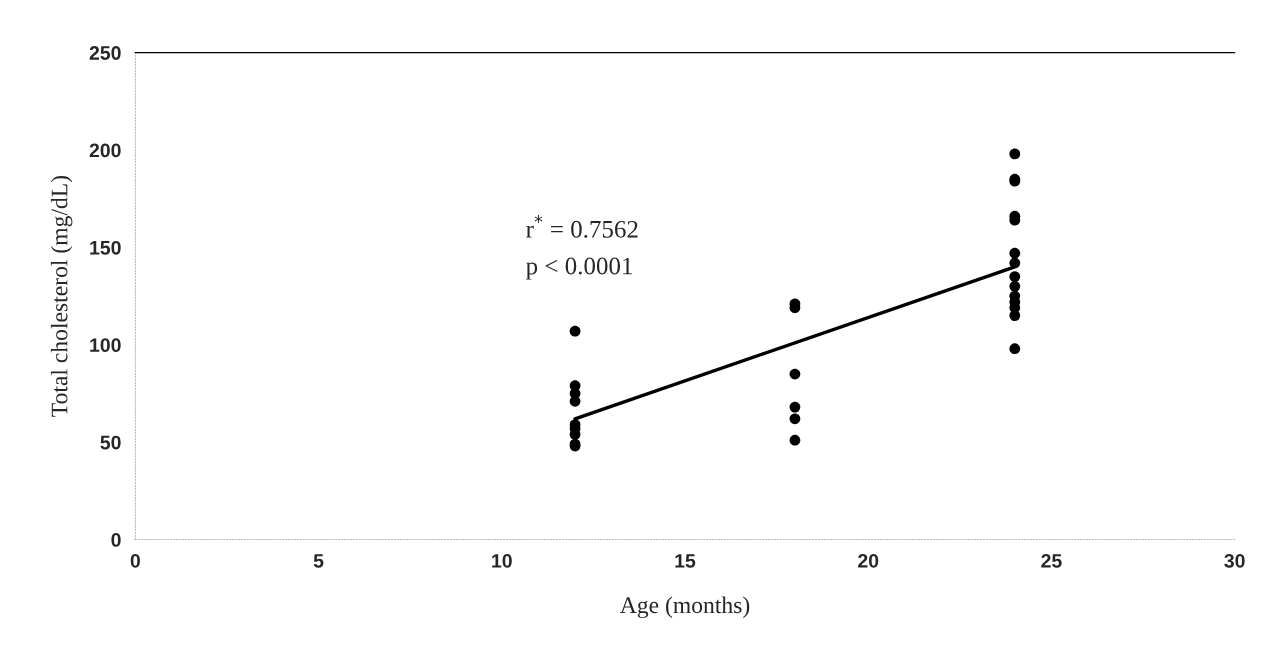  Describe the element at coordinates (1051, 560) in the screenshot. I see `x-tick-label: 25` at that location.